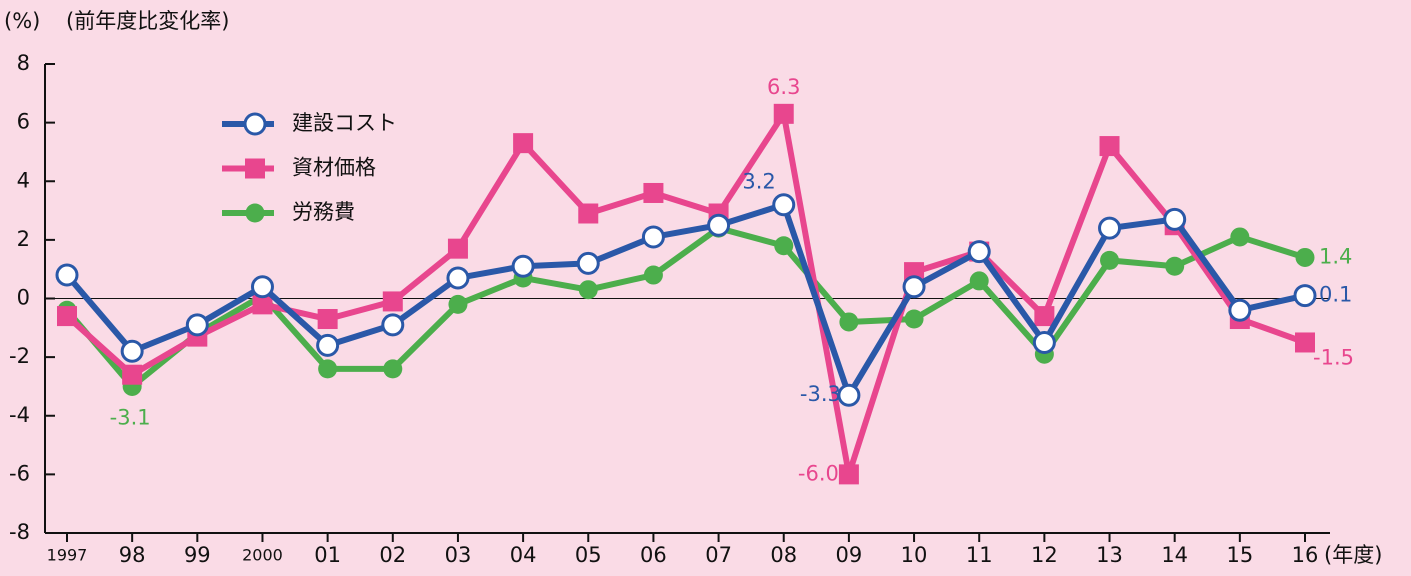  What do you see at coordinates (132, 555) in the screenshot?
I see `x-tick-label: 98` at bounding box center [132, 555].